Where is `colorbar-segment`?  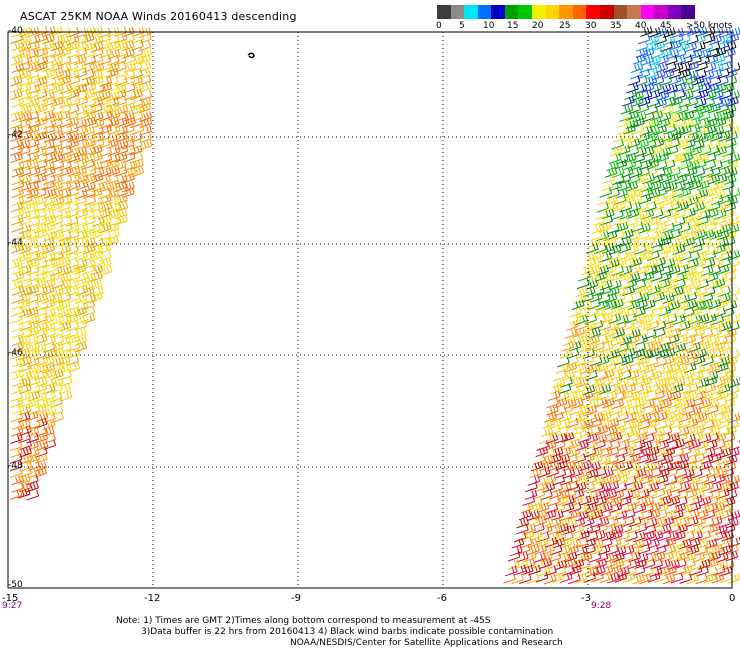
colorbar-segment is located at coordinates (674, 12).